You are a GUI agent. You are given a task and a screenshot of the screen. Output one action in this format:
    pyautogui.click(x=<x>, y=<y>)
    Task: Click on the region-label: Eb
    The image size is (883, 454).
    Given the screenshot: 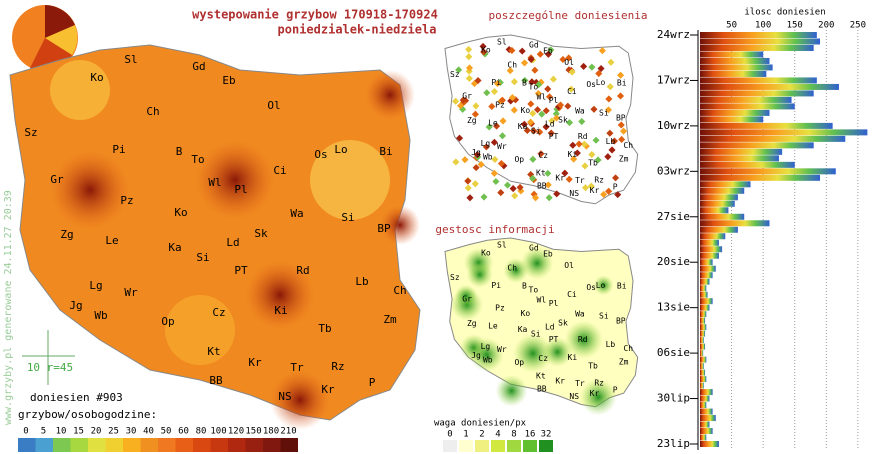 What is the action you would take?
    pyautogui.click(x=228, y=80)
    